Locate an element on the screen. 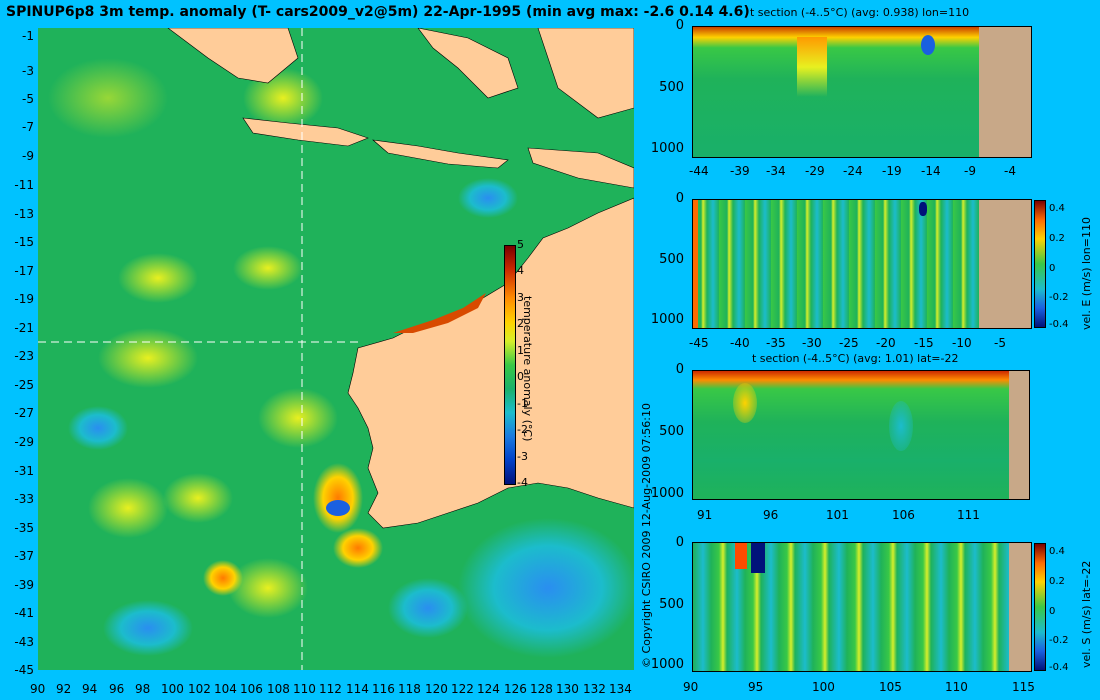 The width and height of the screenshot is (1100, 700). panel2-strong-flow is located at coordinates (923, 209).